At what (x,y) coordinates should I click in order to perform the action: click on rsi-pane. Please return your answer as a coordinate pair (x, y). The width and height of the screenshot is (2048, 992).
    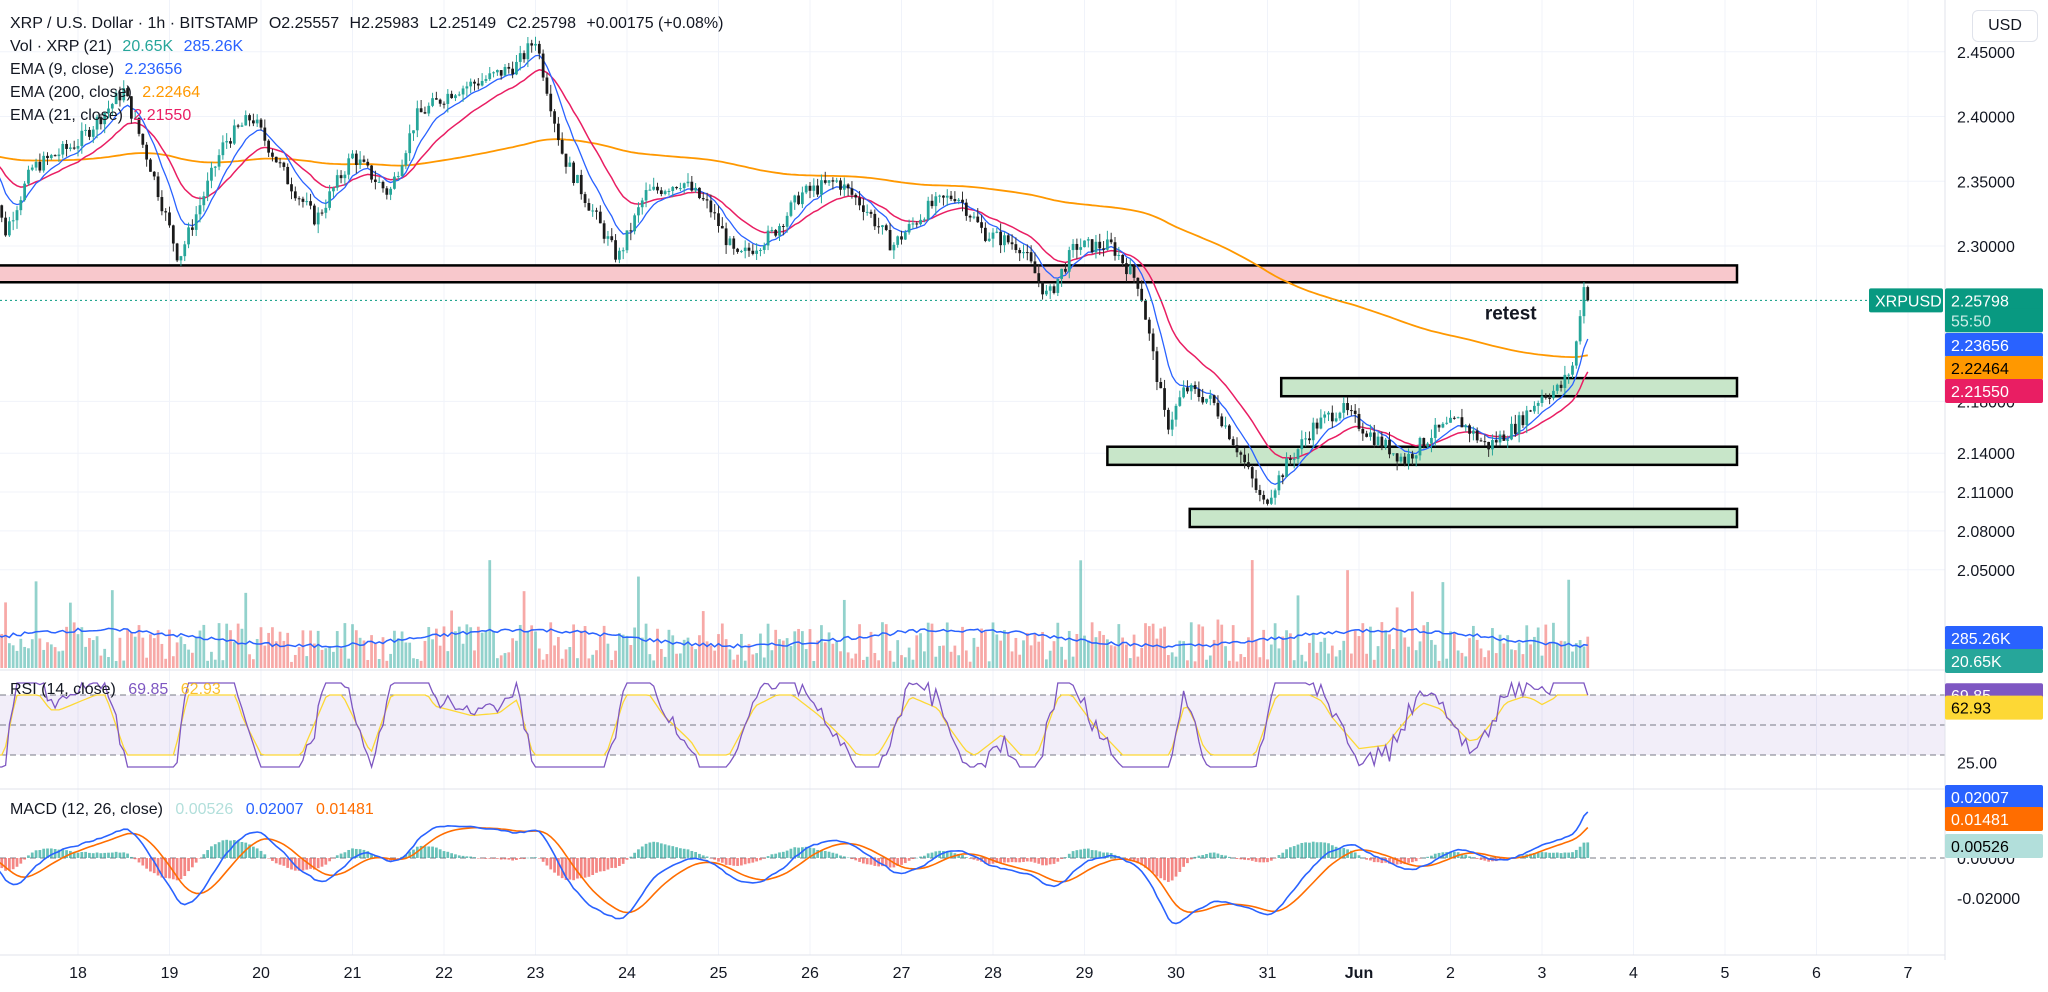
    Looking at the image, I should click on (972, 725).